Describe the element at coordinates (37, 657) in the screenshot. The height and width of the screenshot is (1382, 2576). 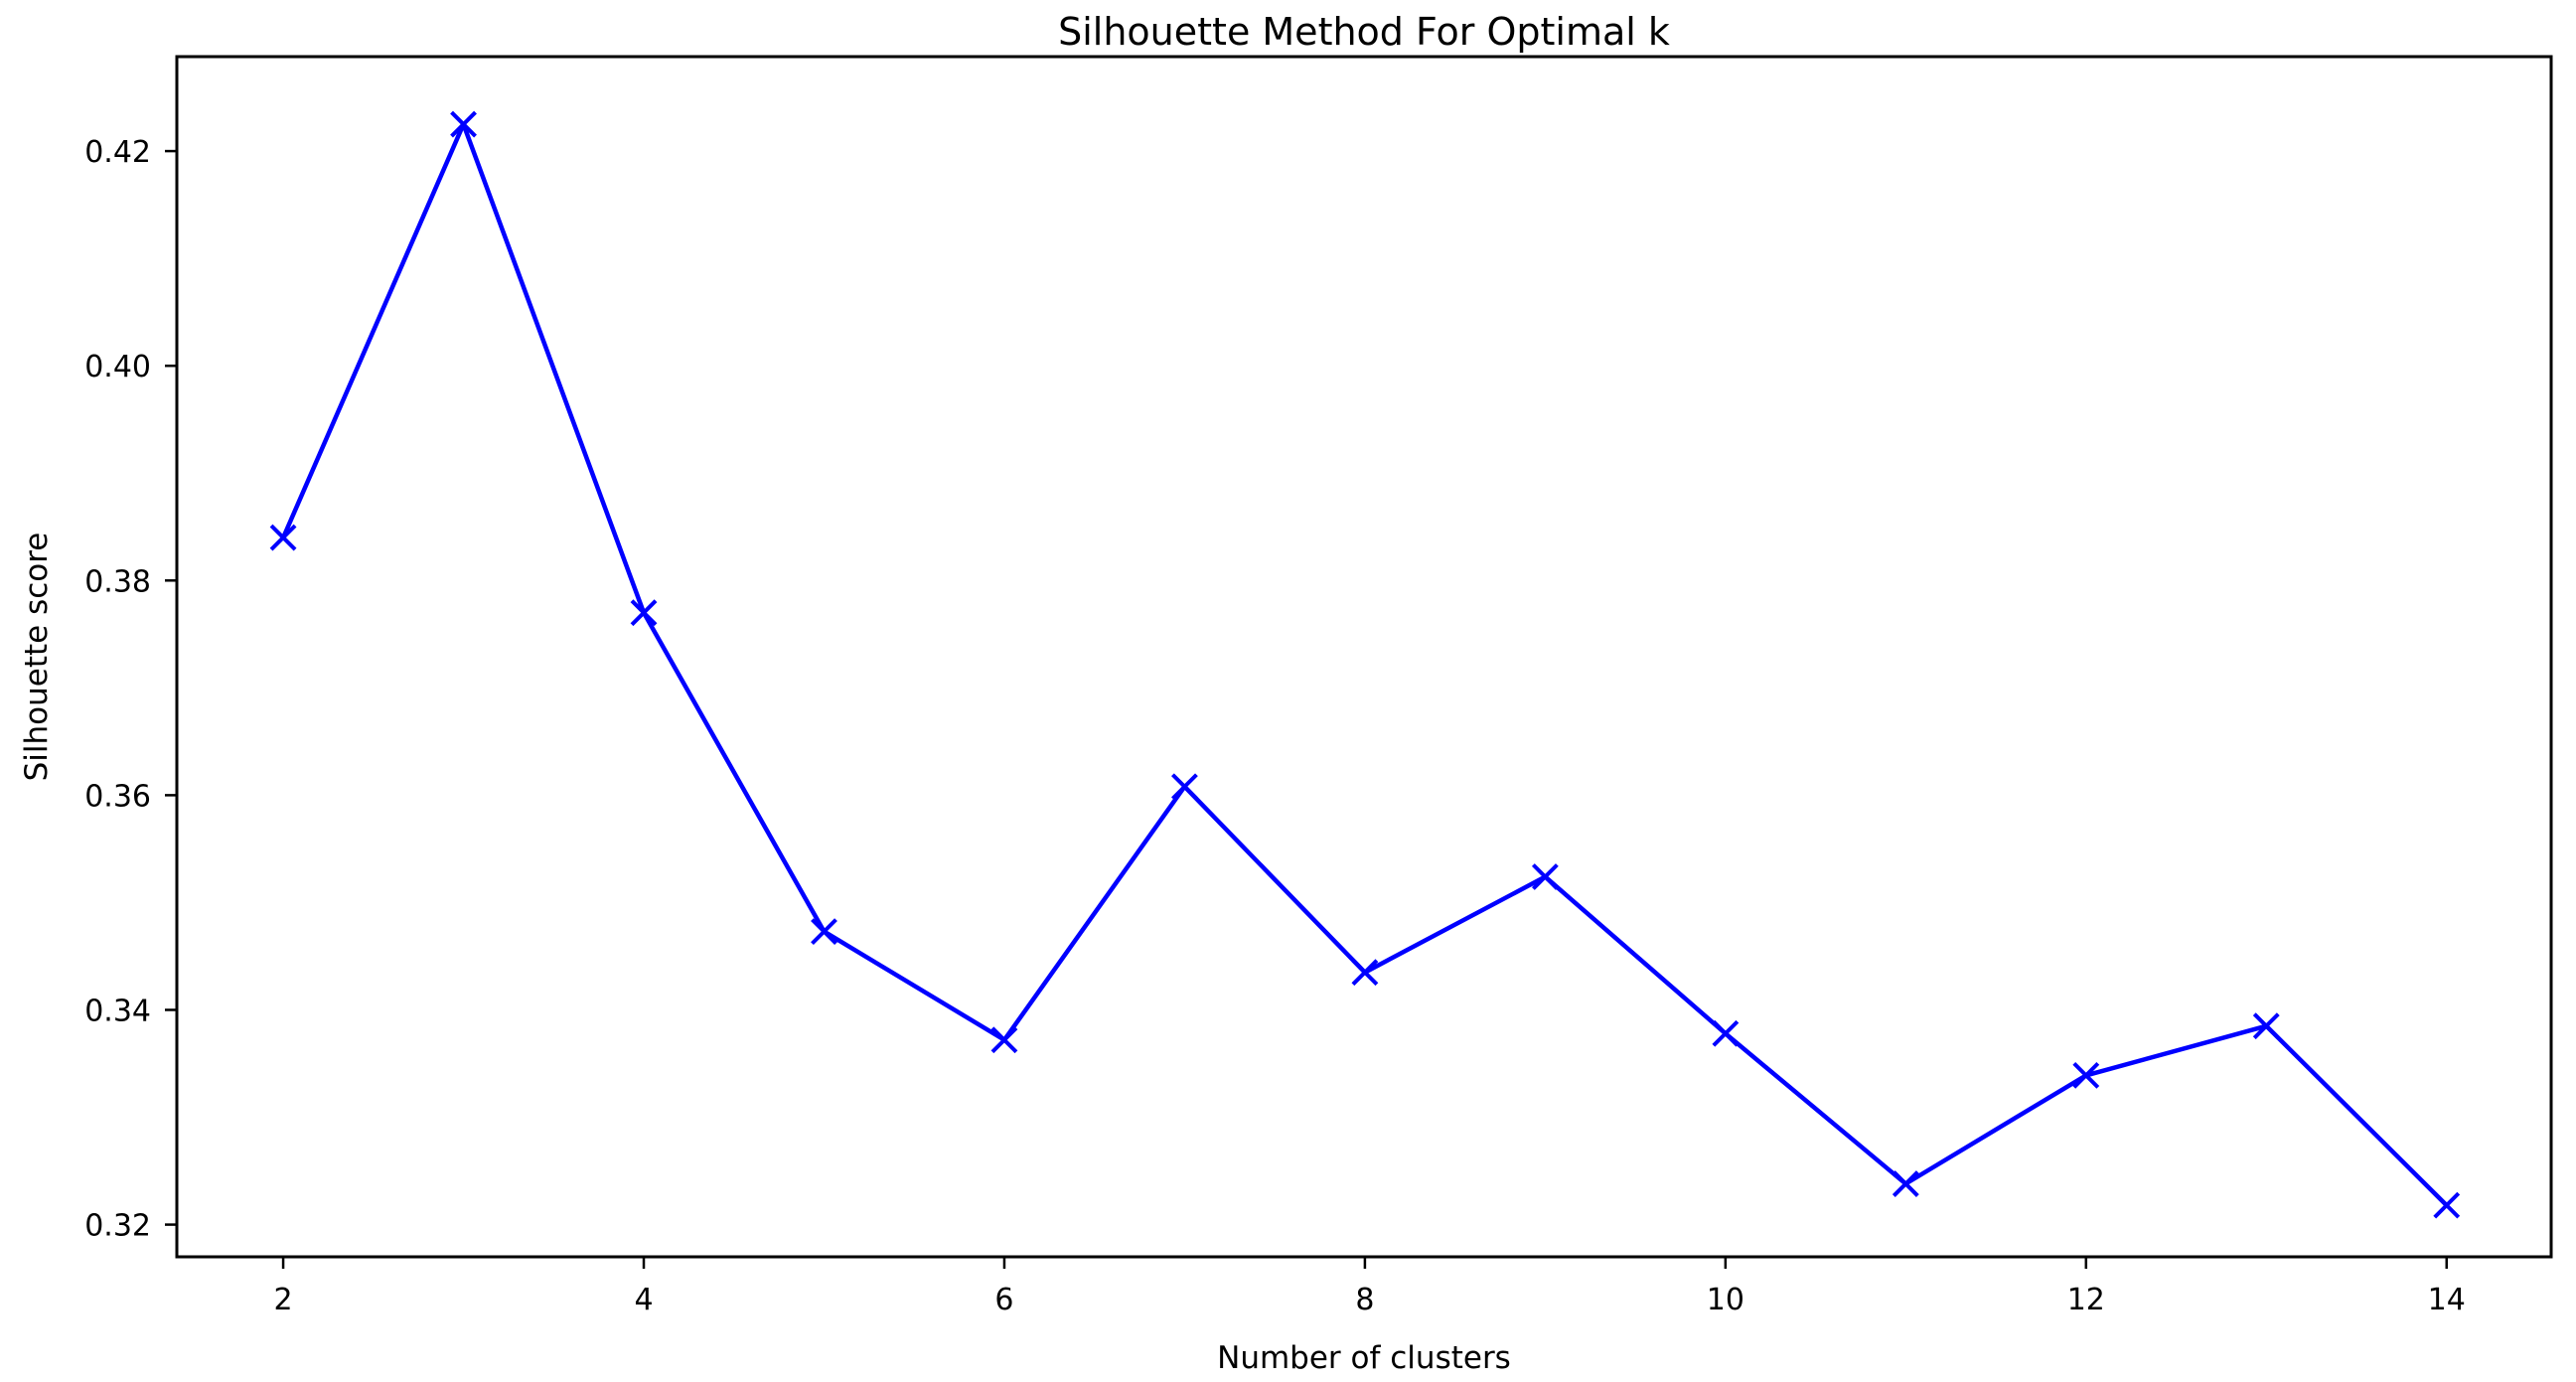
I see `y-axis-label: Silhouette score` at that location.